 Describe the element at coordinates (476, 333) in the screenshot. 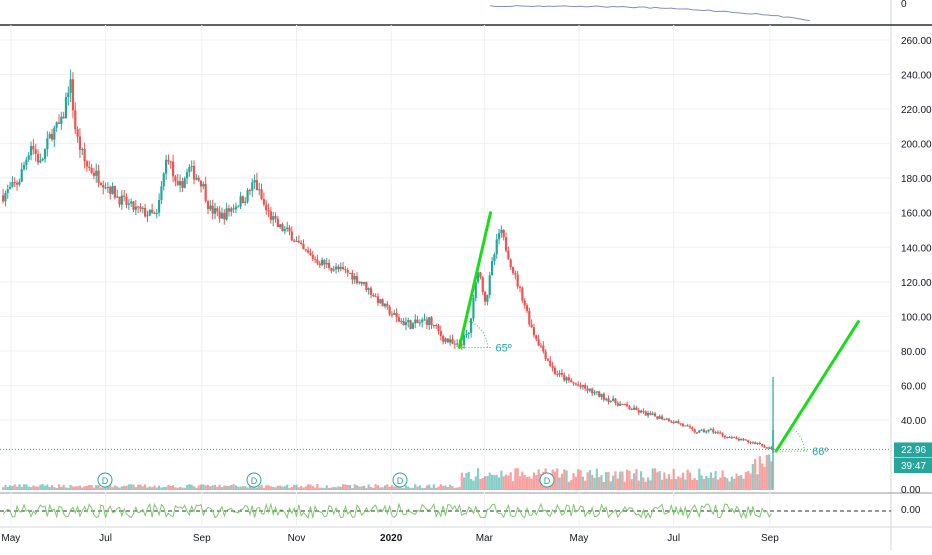

I see `angle-arc` at that location.